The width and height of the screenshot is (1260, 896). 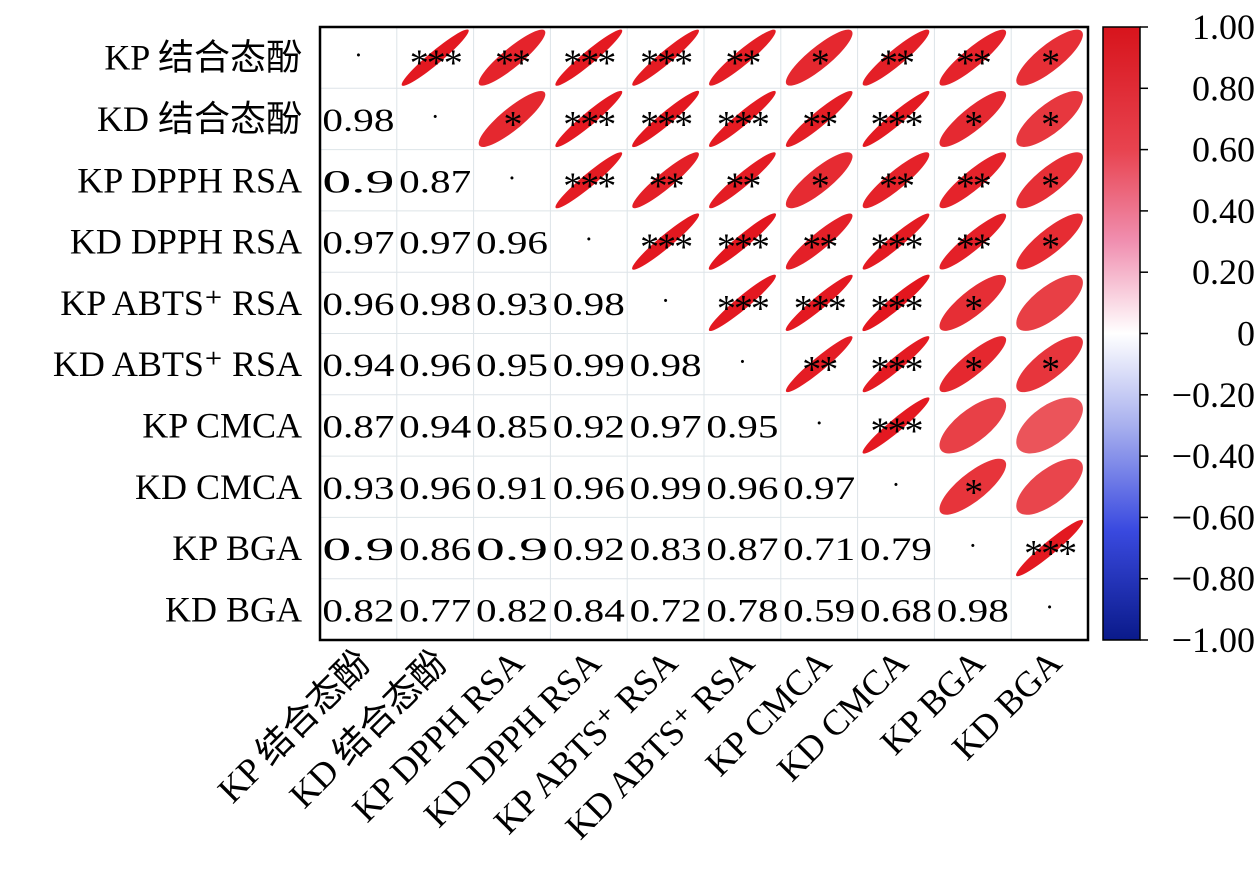 What do you see at coordinates (186, 242) in the screenshot?
I see `row-label: KD DPPH RSA` at bounding box center [186, 242].